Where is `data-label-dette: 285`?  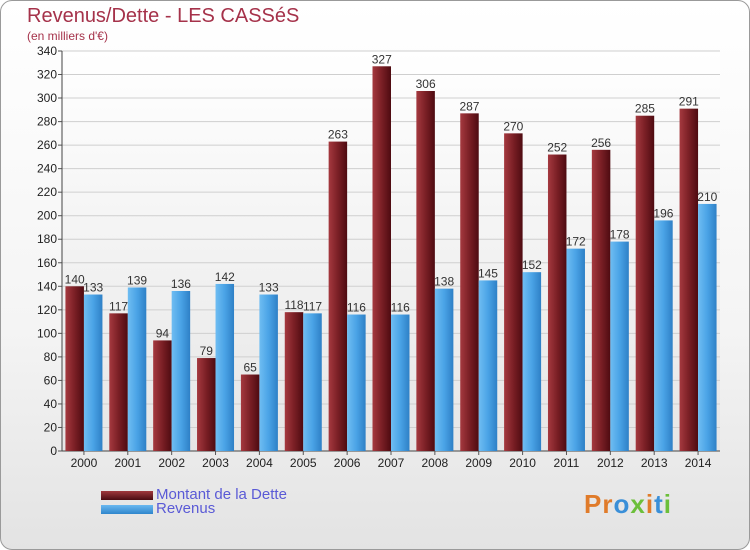
data-label-dette: 285 is located at coordinates (645, 109).